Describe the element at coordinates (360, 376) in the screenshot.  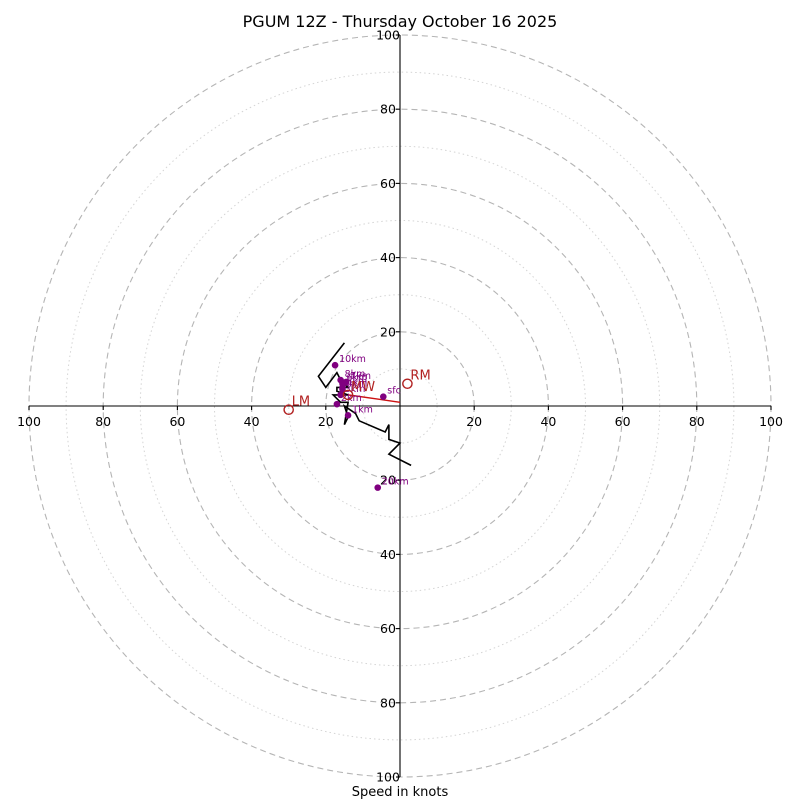
I see `height-label-7km: 7km` at that location.